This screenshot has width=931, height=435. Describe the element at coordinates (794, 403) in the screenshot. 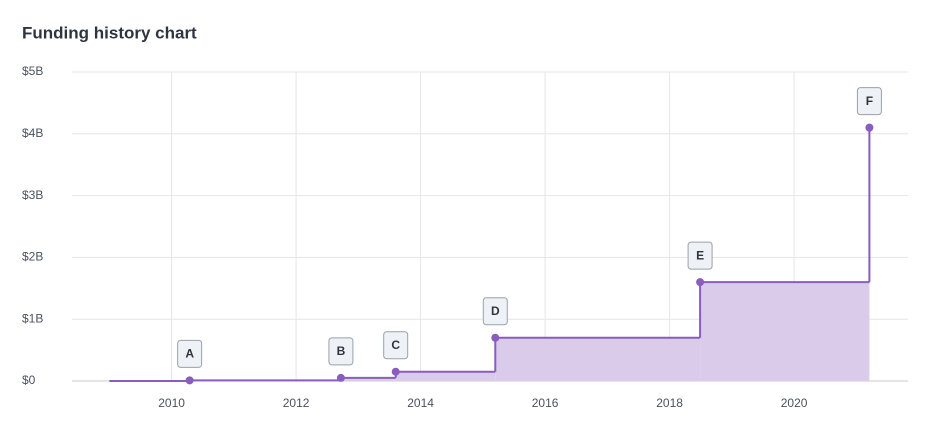

I see `x-tick-label: 2020` at that location.